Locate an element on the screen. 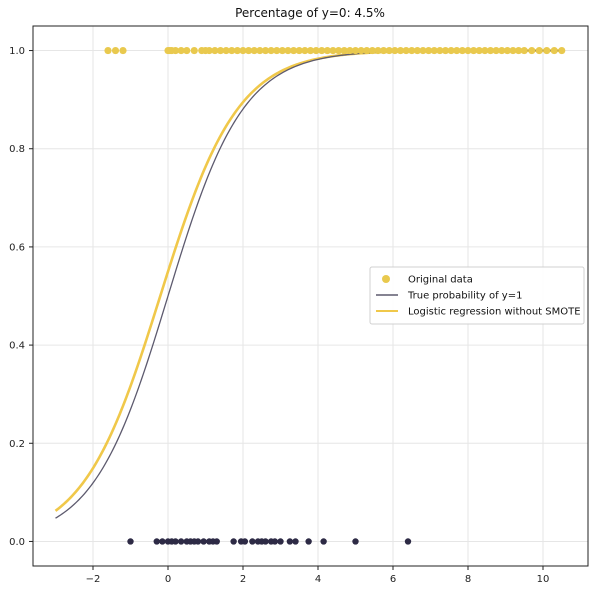 This screenshot has height=590, width=595. x-tick-label: 6 is located at coordinates (393, 579).